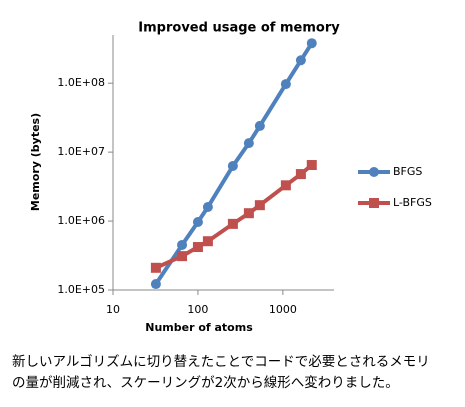 The height and width of the screenshot is (407, 465). What do you see at coordinates (221, 362) in the screenshot?
I see `caption-line: 新しいアルゴリズムに切り替えたことでコードで必要とされるメモリ` at bounding box center [221, 362].